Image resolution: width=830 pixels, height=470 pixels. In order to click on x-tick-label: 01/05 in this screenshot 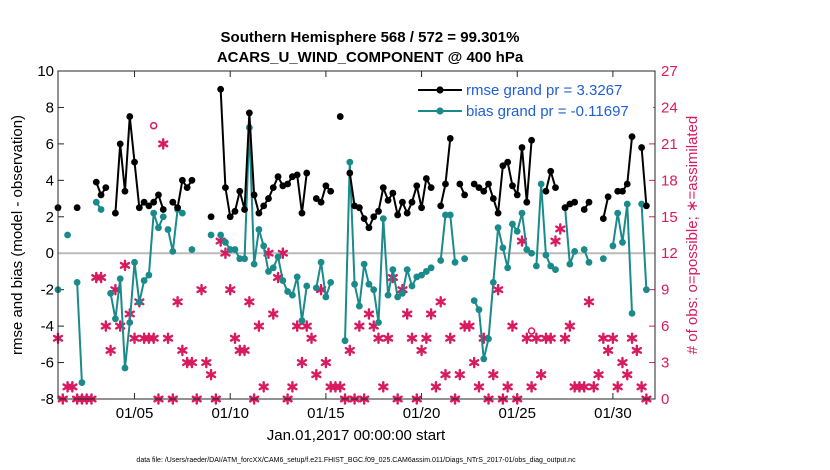, I will do `click(135, 413)`.